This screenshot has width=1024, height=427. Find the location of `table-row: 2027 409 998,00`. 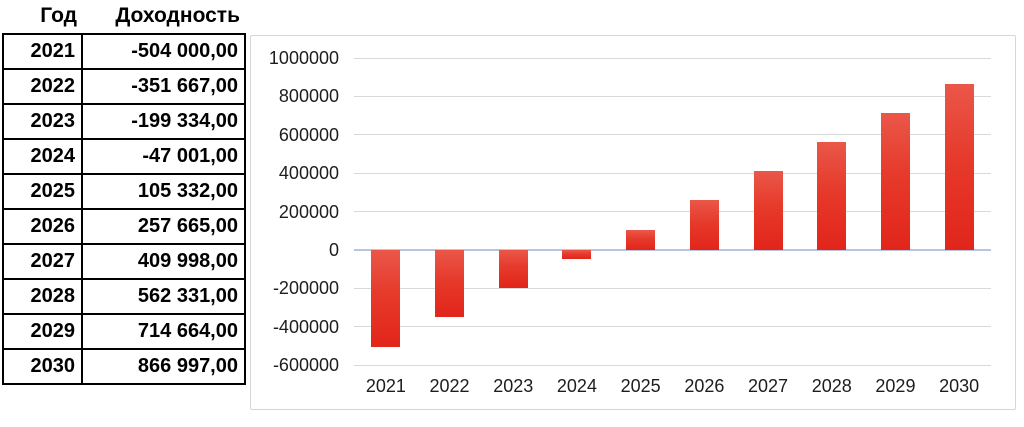

table-row: 2027 409 998,00 is located at coordinates (124, 261).